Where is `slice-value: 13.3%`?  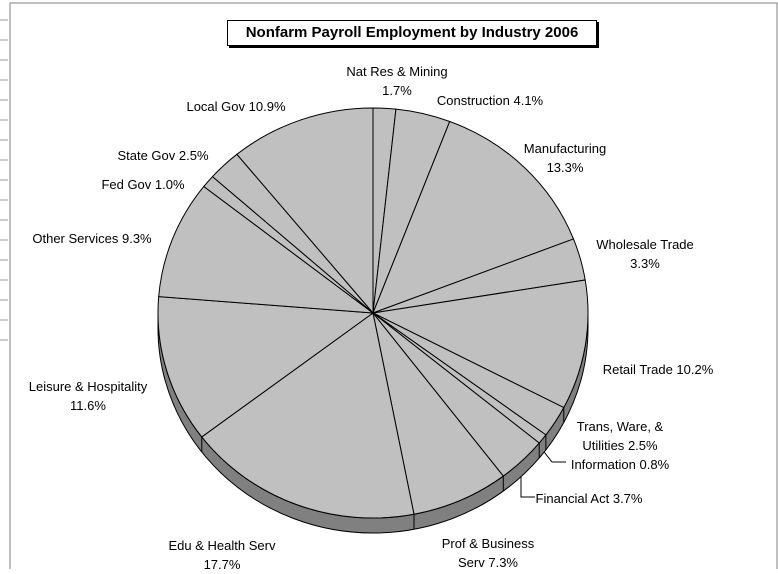 slice-value: 13.3% is located at coordinates (565, 167).